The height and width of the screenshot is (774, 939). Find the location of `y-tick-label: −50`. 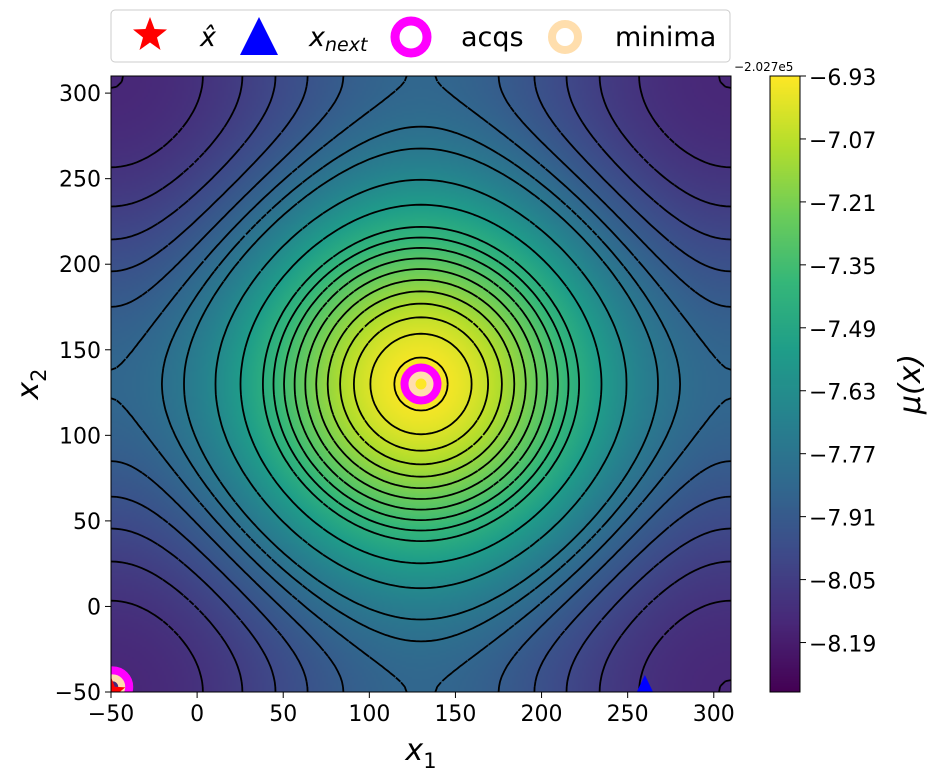

y-tick-label: −50 is located at coordinates (78, 693).